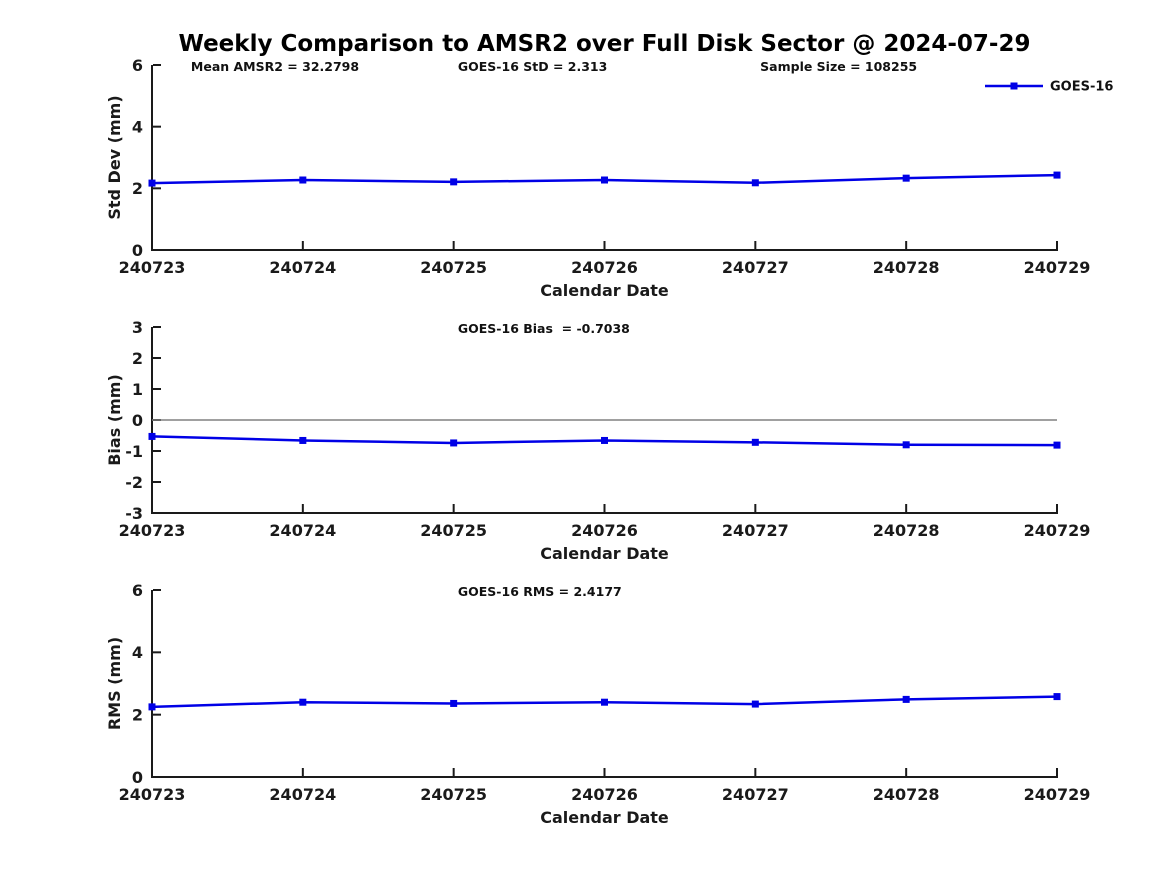 The width and height of the screenshot is (1167, 875). Describe the element at coordinates (137, 327) in the screenshot. I see `y-tick-label: 3` at that location.